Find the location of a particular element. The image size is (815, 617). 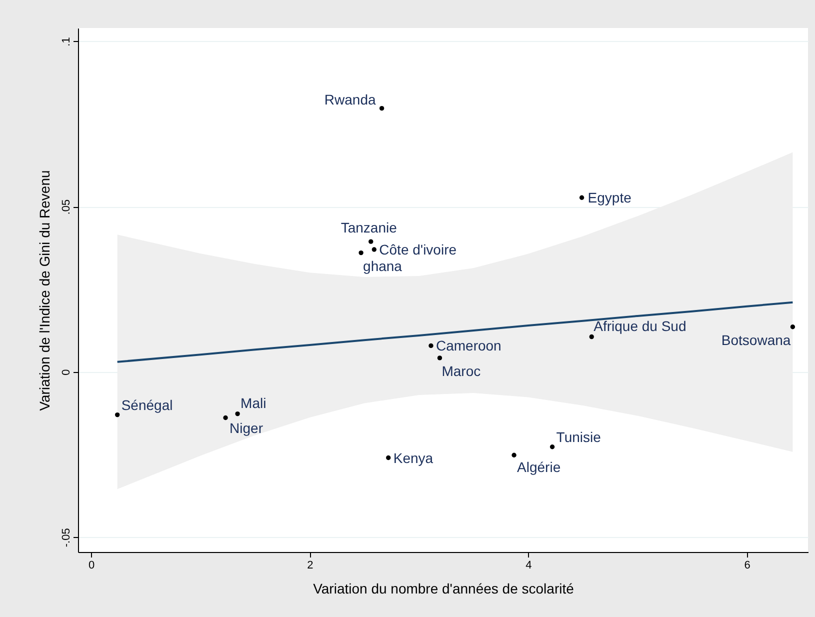

y-tick-label: 0 is located at coordinates (66, 372).